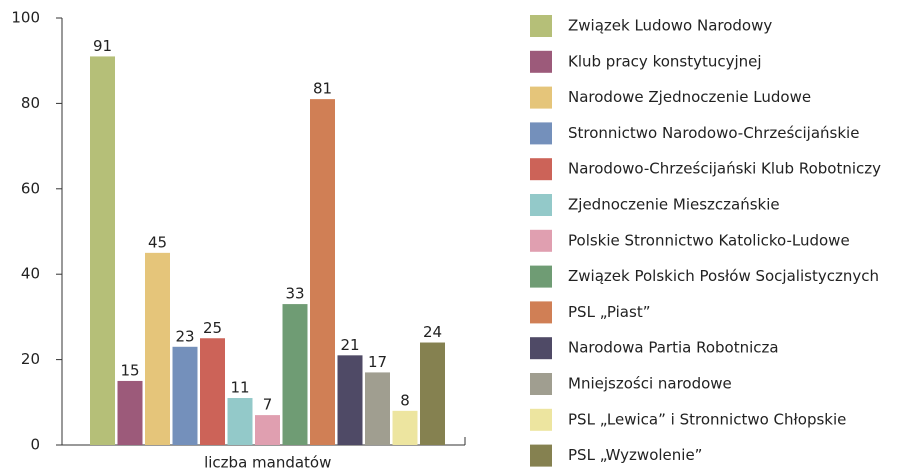 This screenshot has width=913, height=469. Describe the element at coordinates (267, 461) in the screenshot. I see `x-tick-label: liczba mandatów` at that location.